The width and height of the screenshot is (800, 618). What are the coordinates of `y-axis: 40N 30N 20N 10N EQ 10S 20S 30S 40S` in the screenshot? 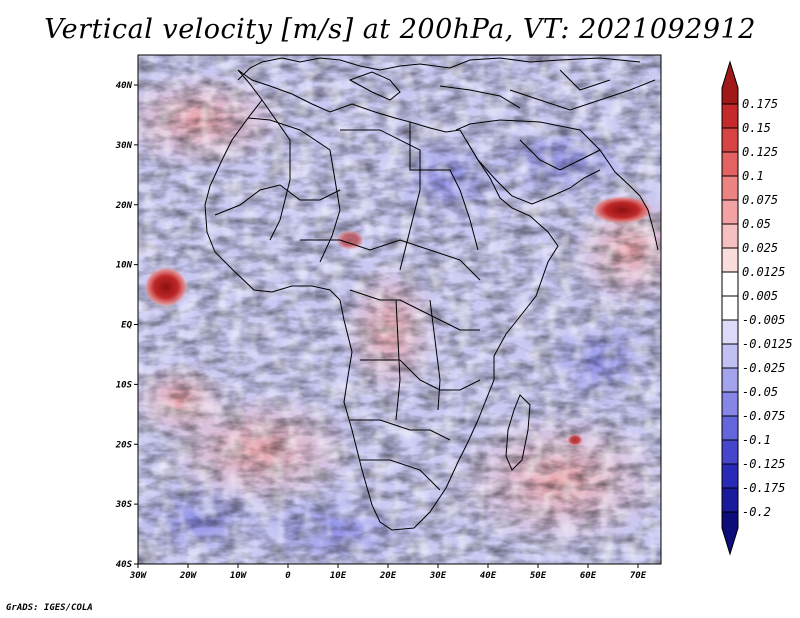 It's located at (126, 325).